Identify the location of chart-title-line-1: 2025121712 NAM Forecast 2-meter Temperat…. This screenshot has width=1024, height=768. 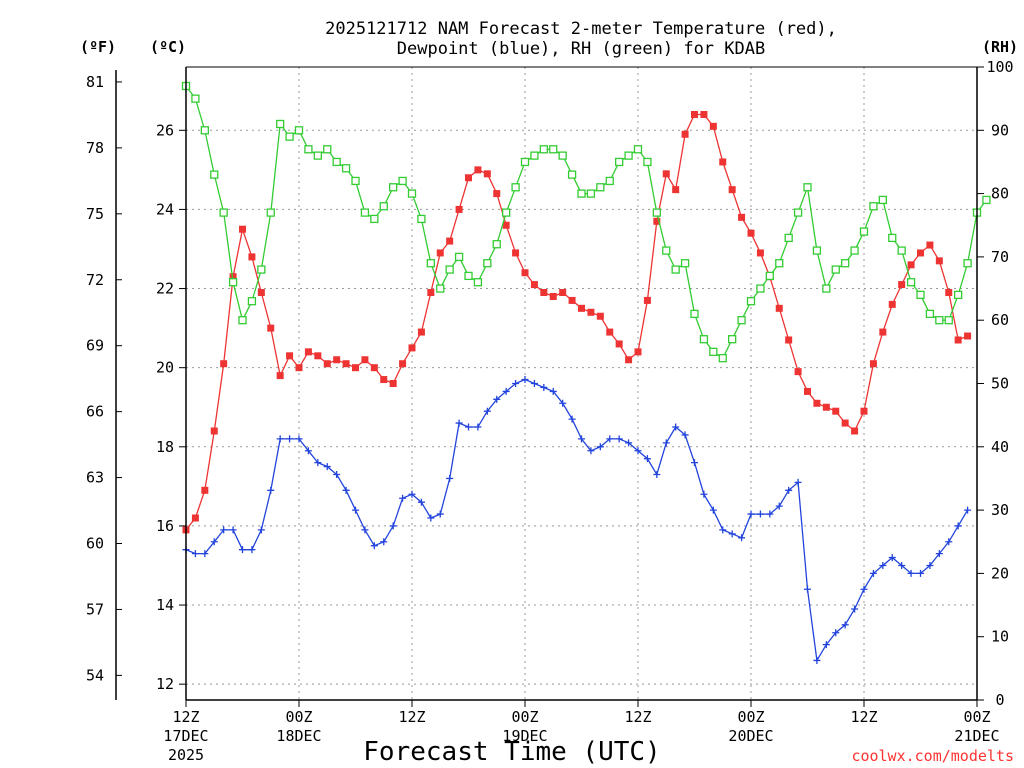
(581, 29).